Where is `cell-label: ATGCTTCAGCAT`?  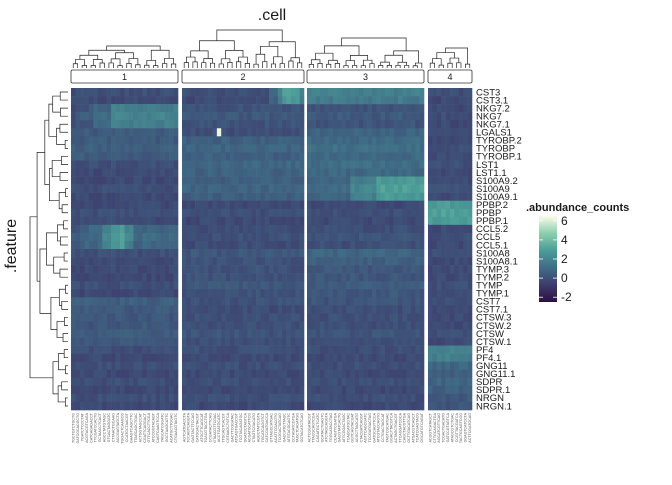 cell-label: ATGCTTCAGCAT is located at coordinates (202, 427).